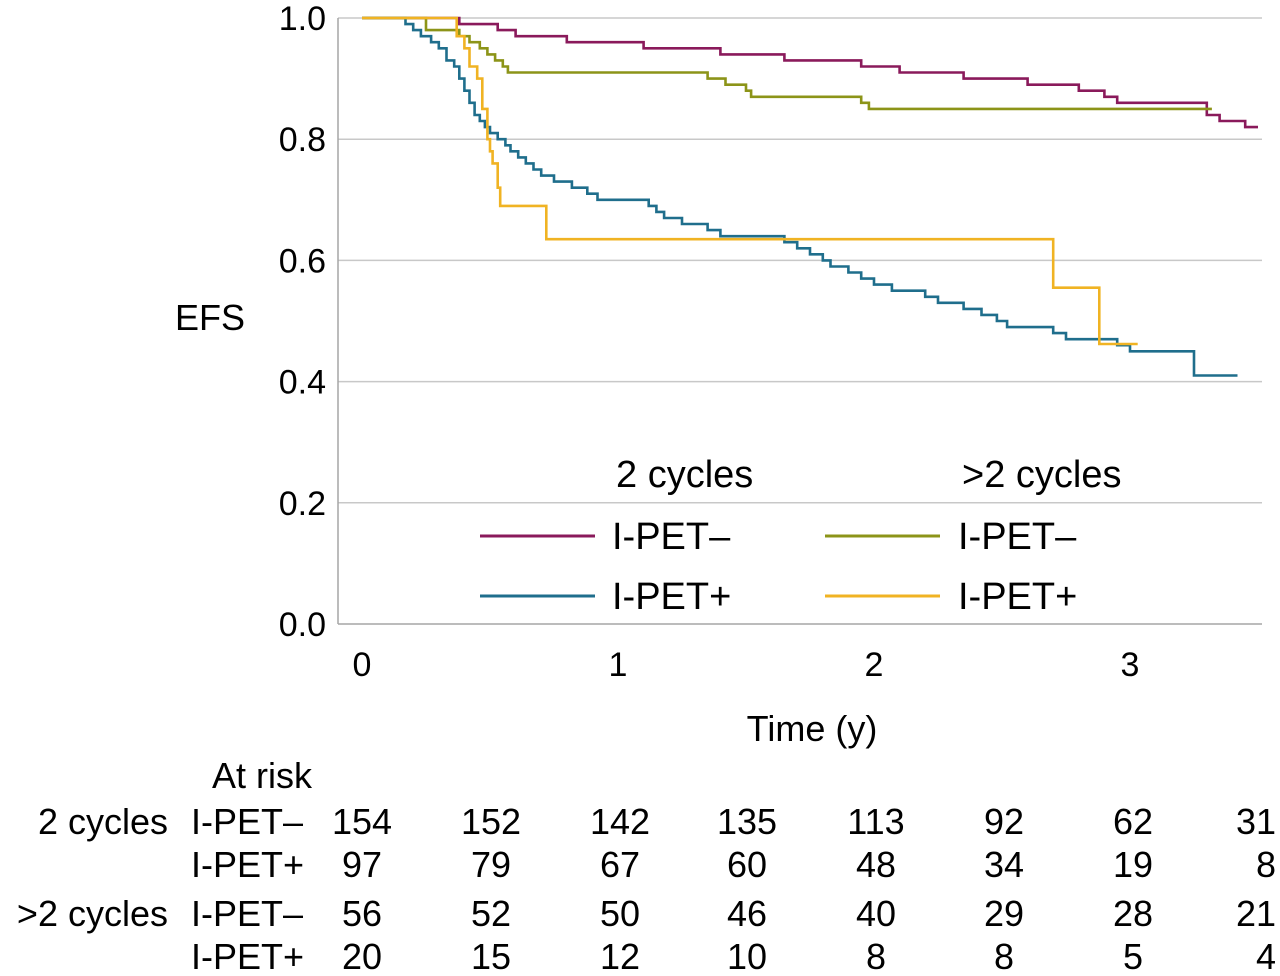  What do you see at coordinates (302, 383) in the screenshot?
I see `y-tick-label: 0.4` at bounding box center [302, 383].